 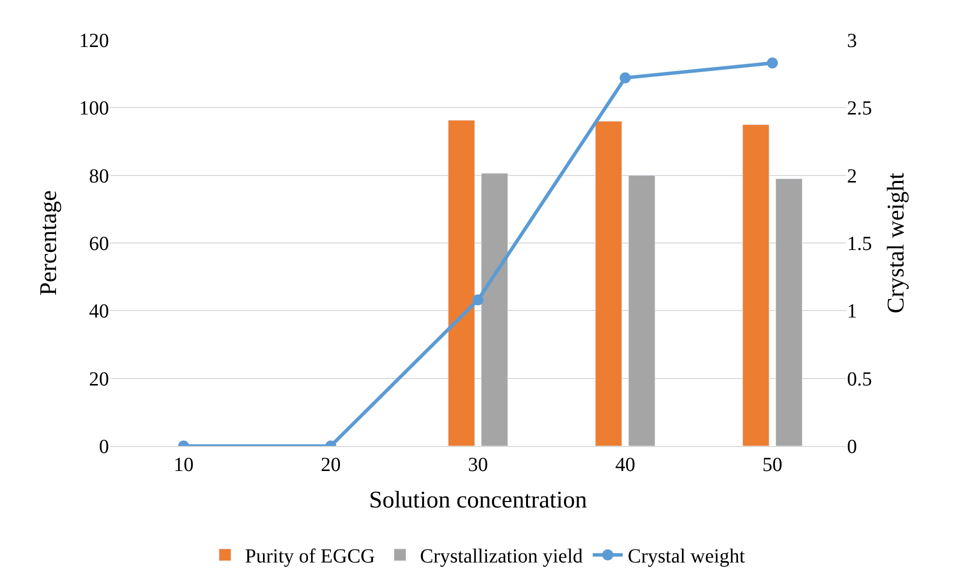 What do you see at coordinates (99, 176) in the screenshot?
I see `y-tick-label: 80` at bounding box center [99, 176].